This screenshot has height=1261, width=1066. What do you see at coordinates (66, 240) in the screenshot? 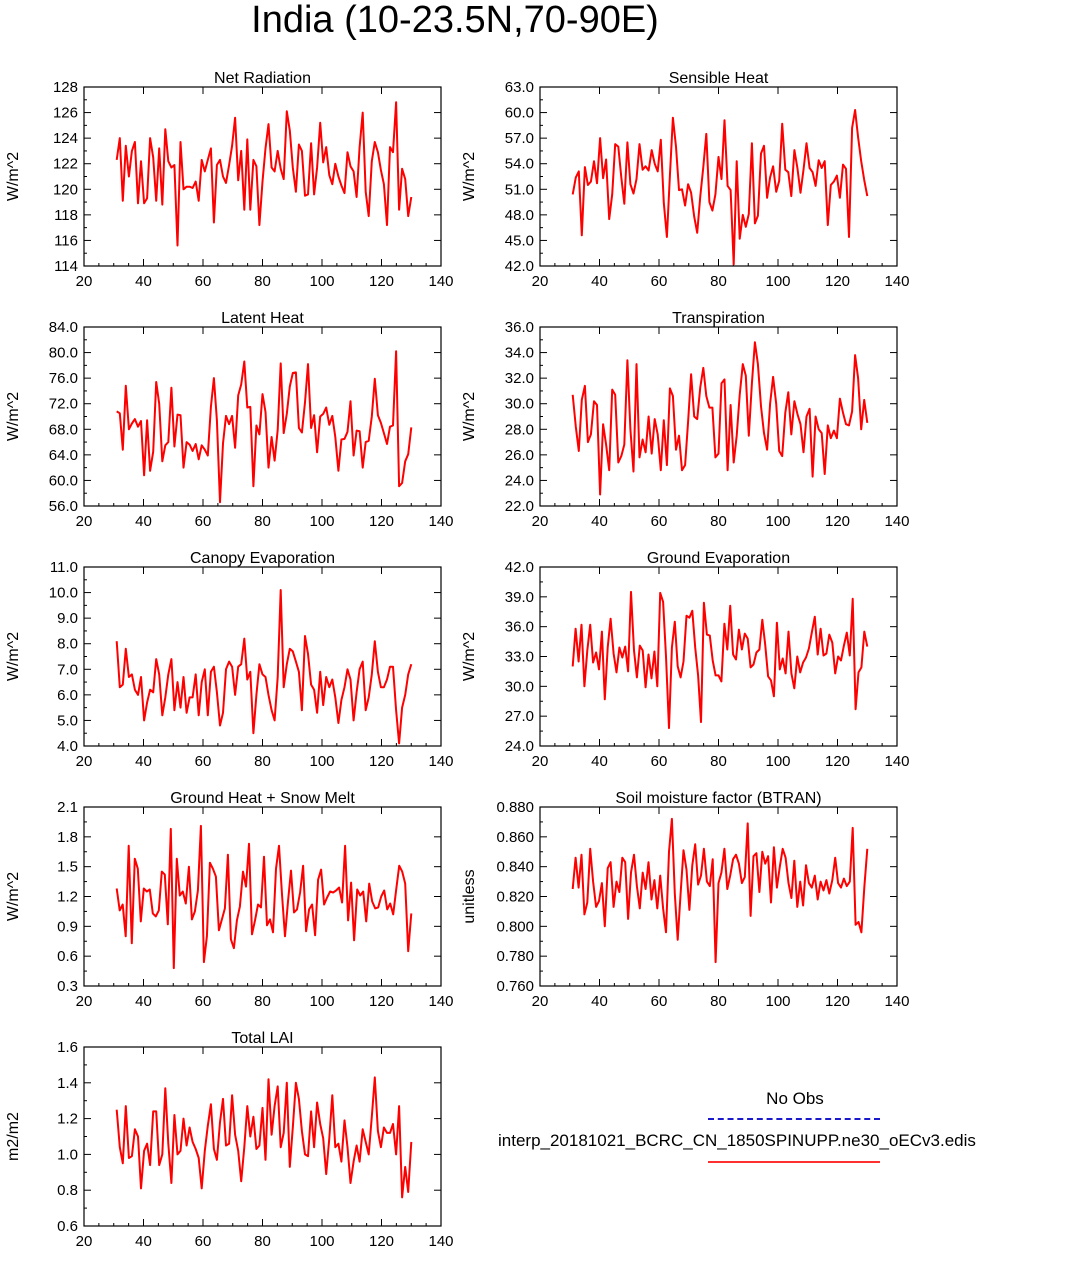
I see `panel-0-ytick-label: 116` at bounding box center [66, 240].